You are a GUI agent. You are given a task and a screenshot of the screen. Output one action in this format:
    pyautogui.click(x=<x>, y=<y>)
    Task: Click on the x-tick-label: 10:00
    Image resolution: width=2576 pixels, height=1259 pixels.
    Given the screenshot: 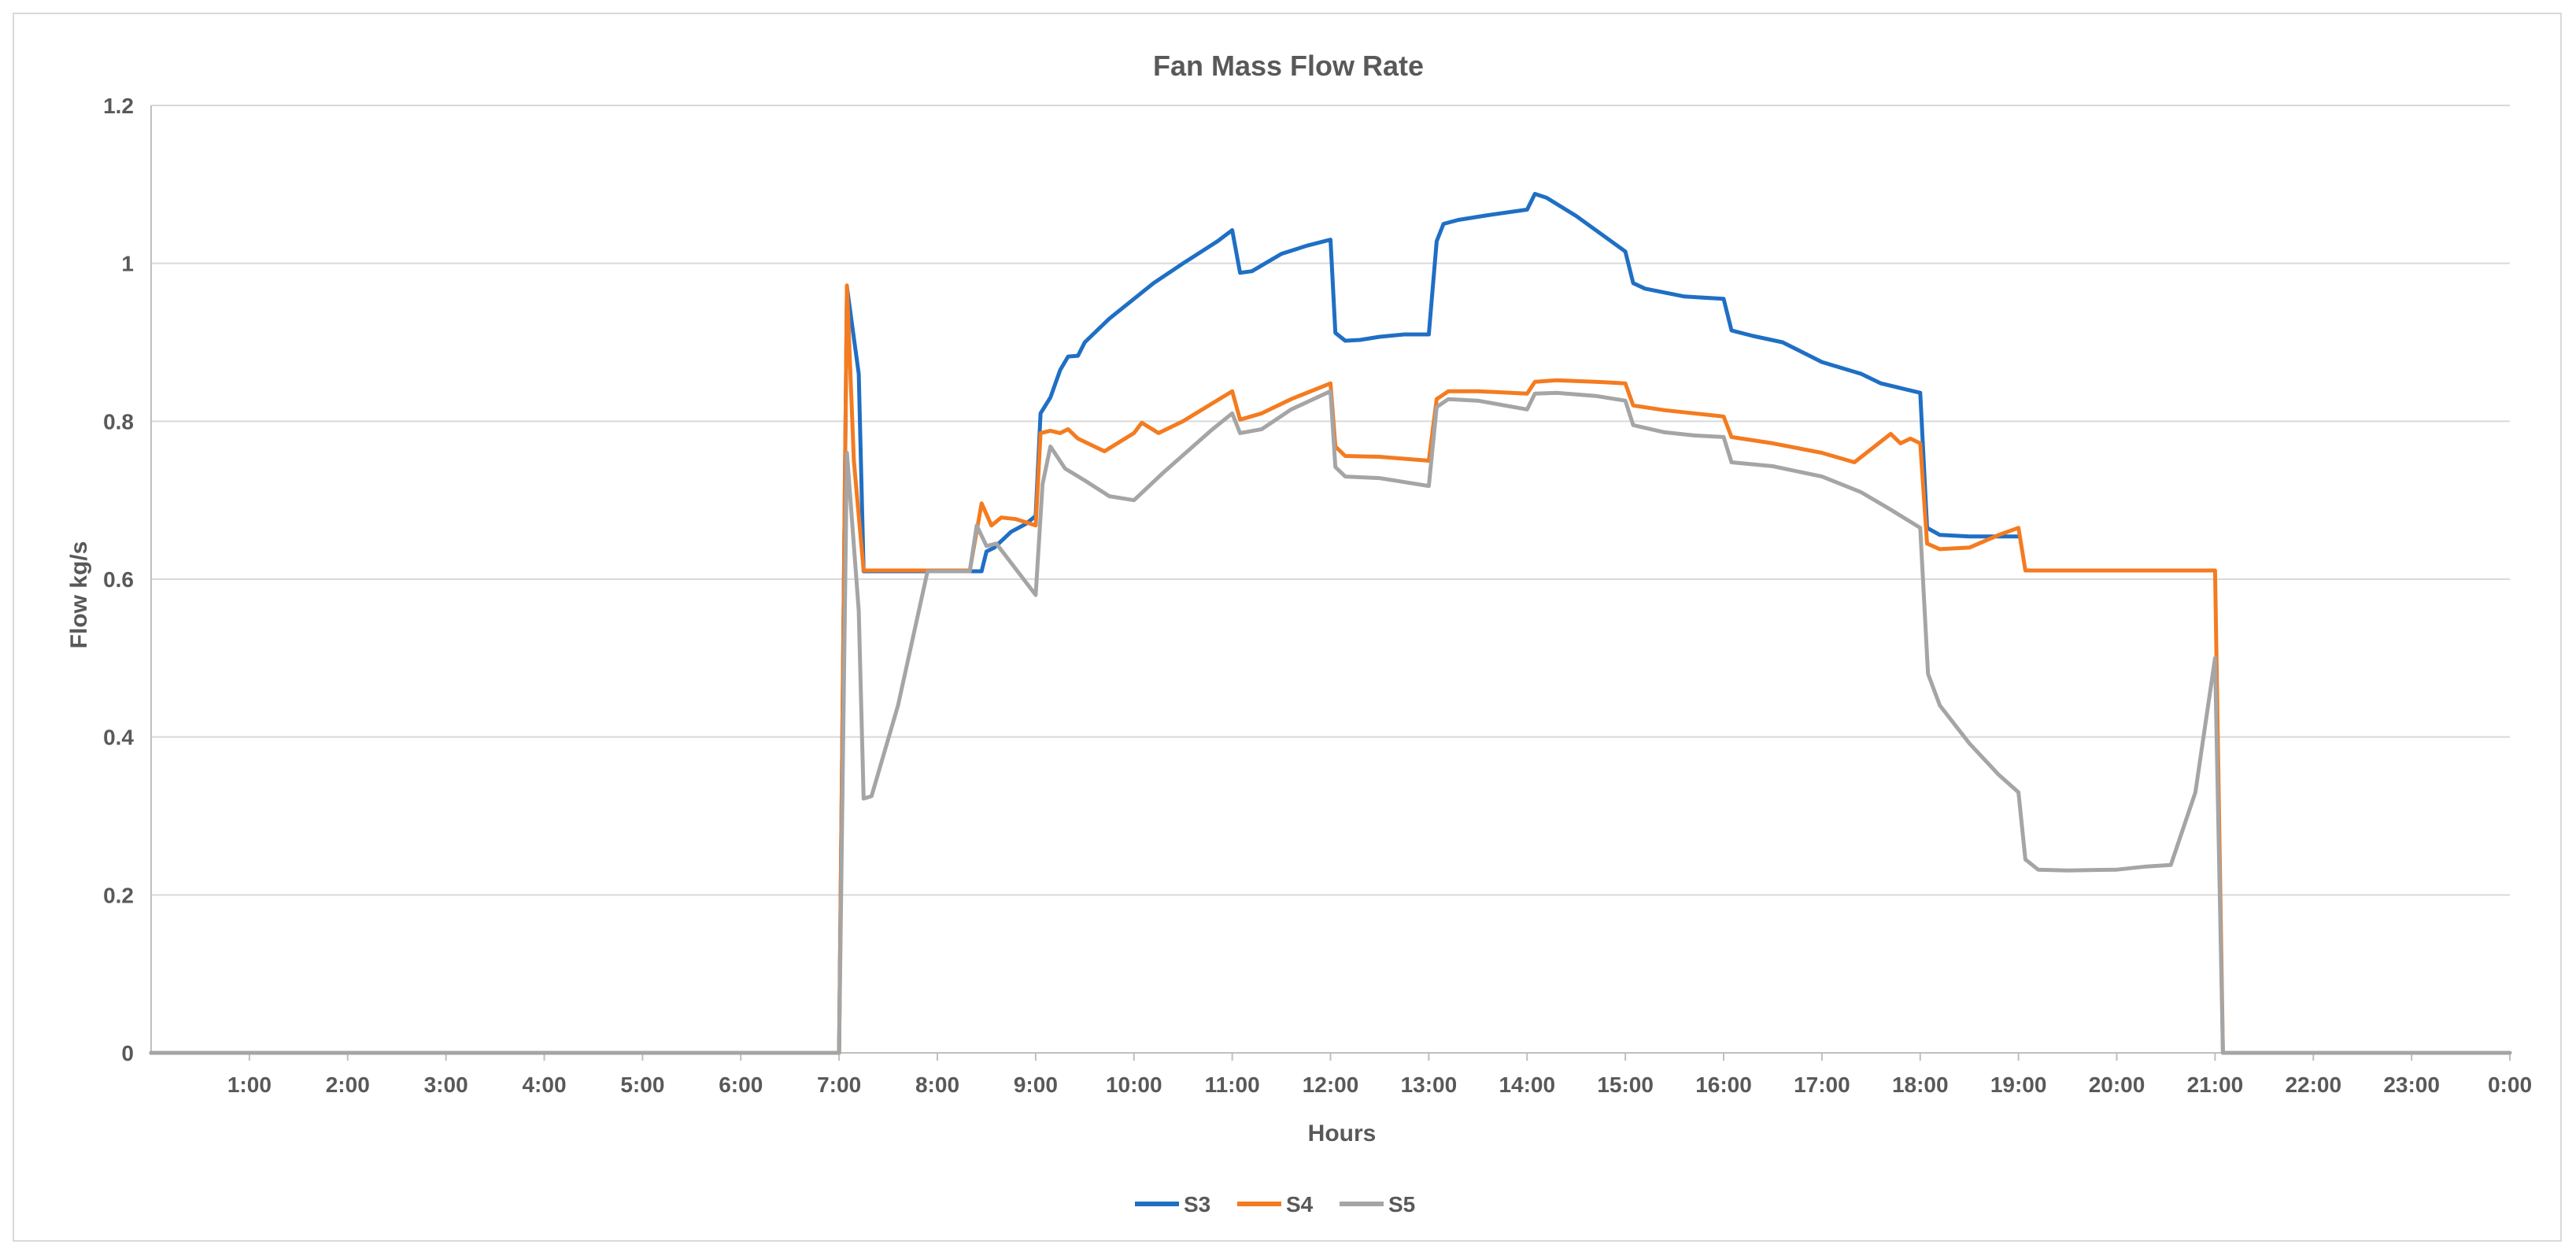 What is the action you would take?
    pyautogui.click(x=1134, y=1085)
    